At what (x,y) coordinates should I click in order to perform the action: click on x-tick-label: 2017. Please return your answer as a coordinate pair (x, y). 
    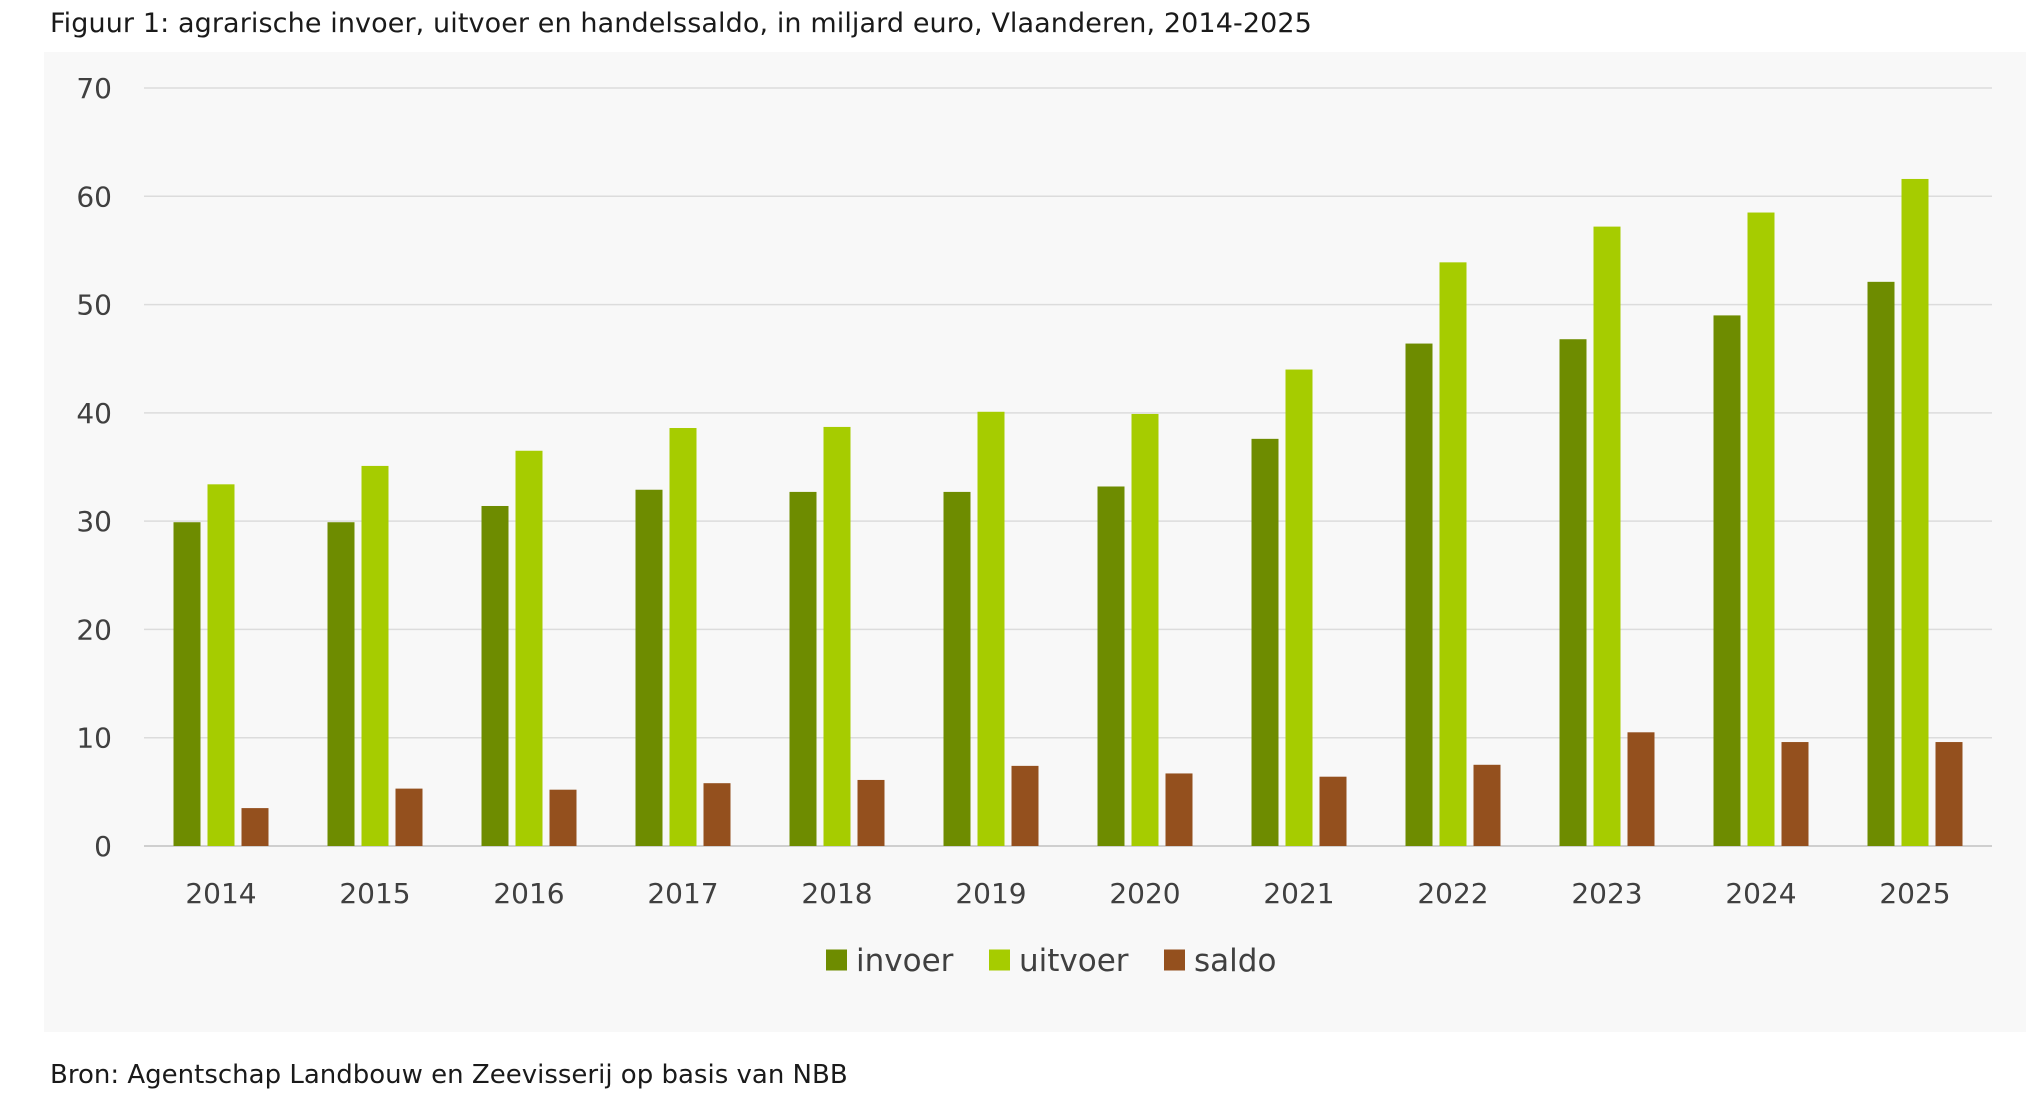
    Looking at the image, I should click on (682, 893).